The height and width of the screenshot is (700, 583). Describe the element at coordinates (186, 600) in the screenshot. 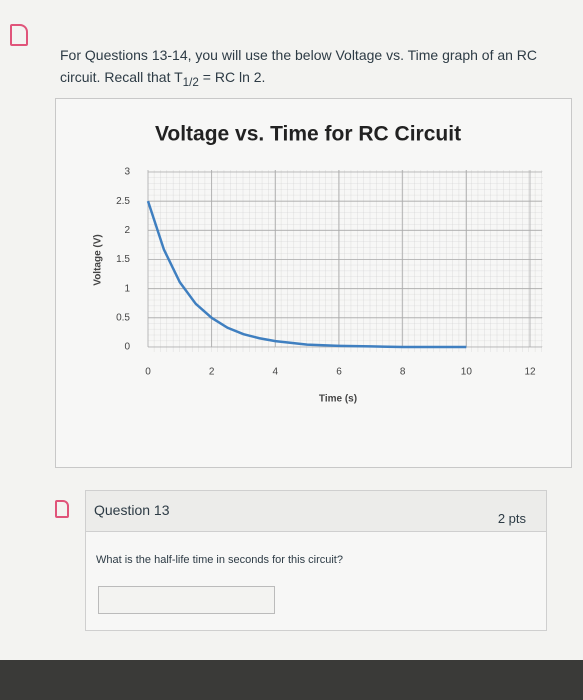

I see `answer-input` at that location.